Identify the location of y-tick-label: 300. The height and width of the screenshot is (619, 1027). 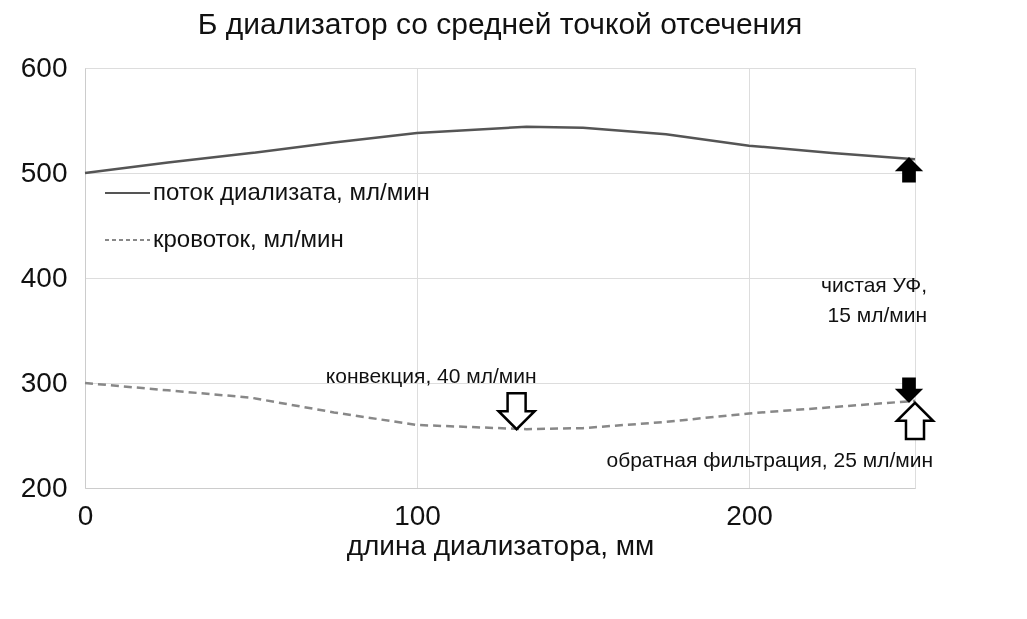
(44, 382).